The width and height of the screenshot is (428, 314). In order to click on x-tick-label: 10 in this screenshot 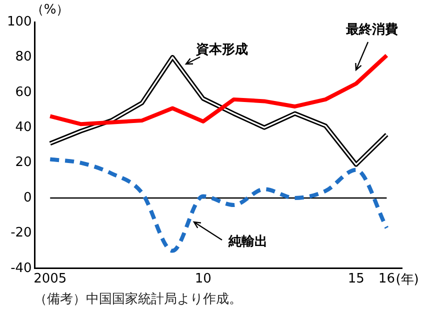, I will do `click(203, 279)`.